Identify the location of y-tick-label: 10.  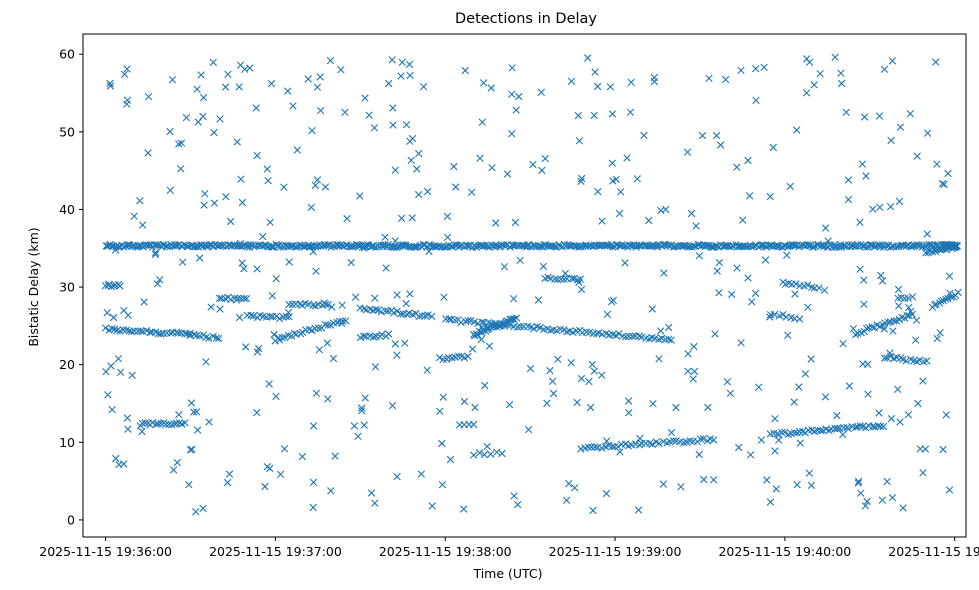
(67, 442).